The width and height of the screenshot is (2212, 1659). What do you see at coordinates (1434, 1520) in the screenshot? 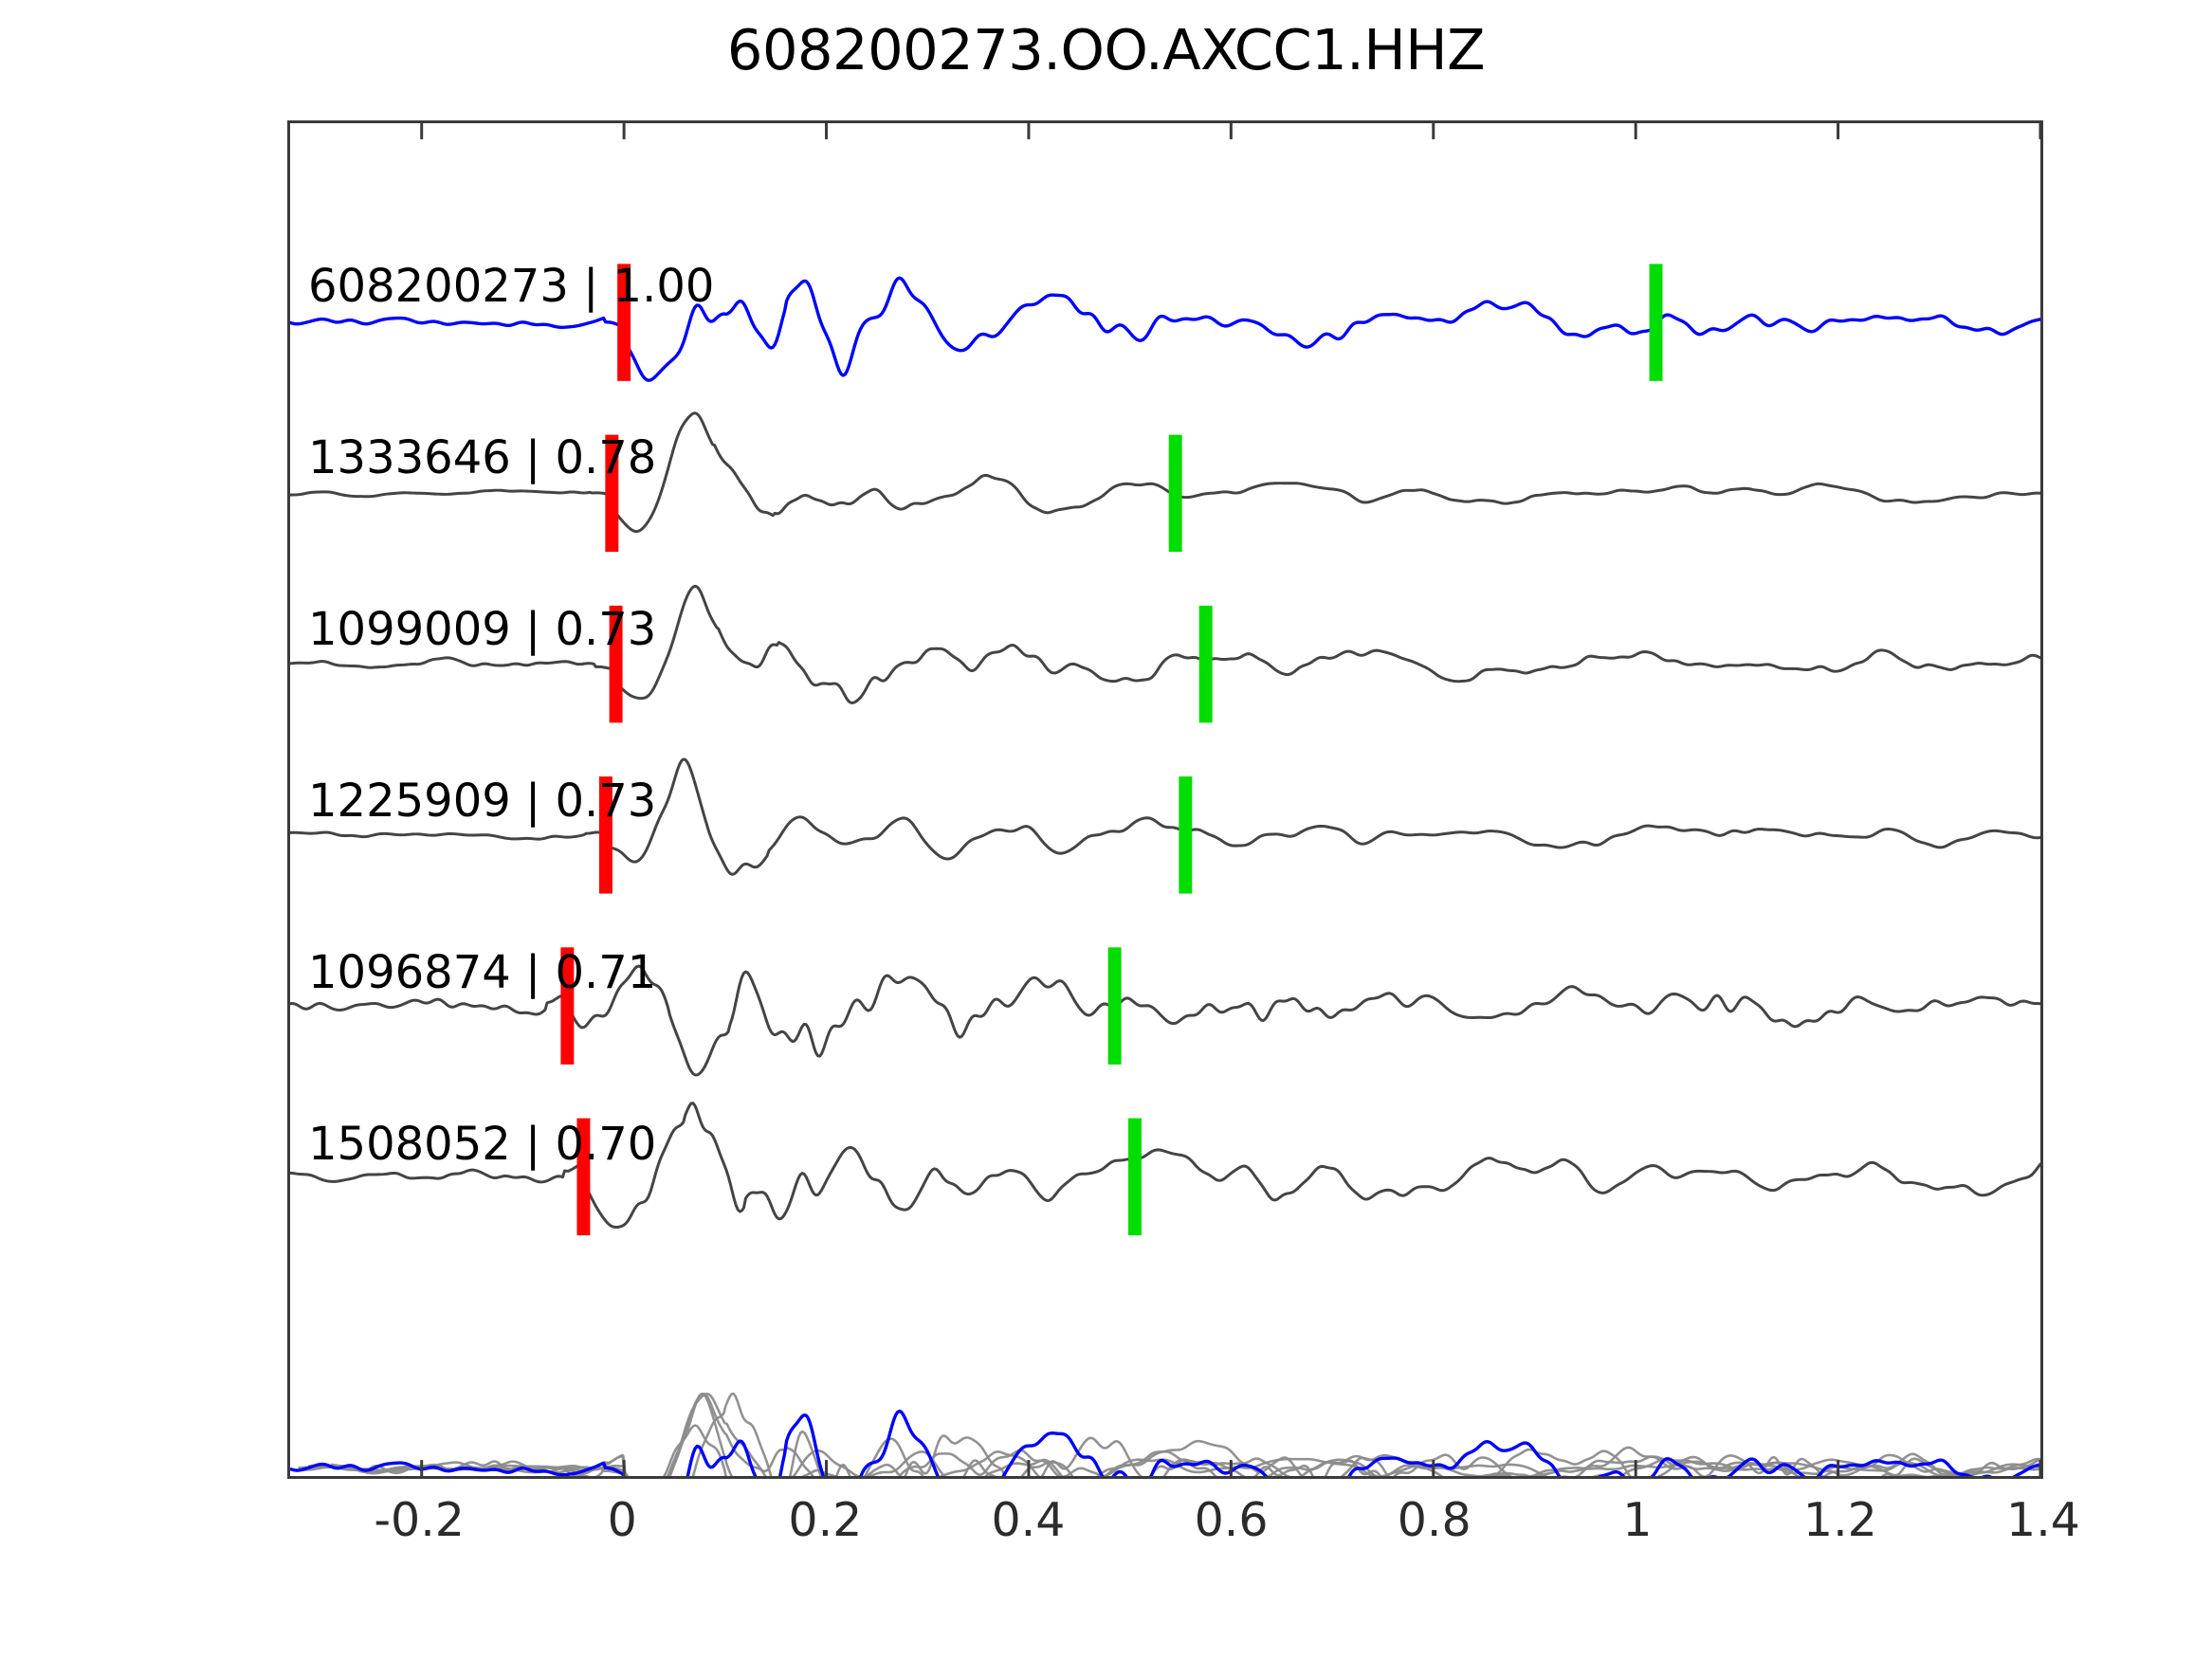
I see `x-tick-label: 0.8` at bounding box center [1434, 1520].